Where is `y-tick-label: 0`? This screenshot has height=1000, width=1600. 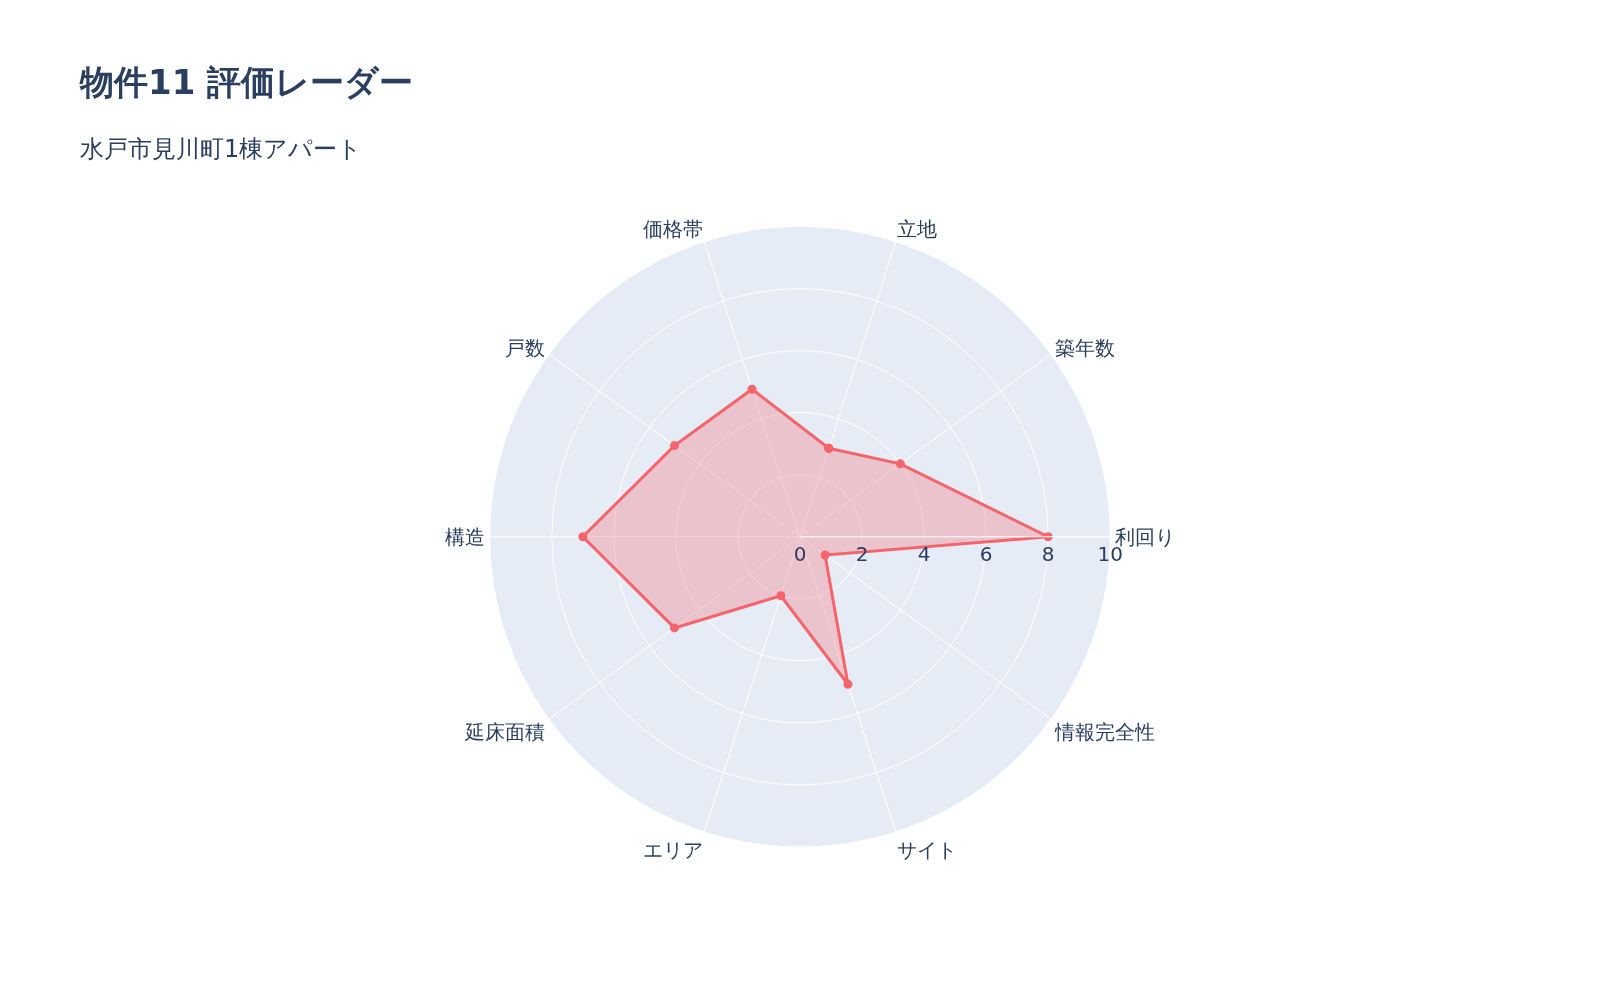 y-tick-label: 0 is located at coordinates (800, 554).